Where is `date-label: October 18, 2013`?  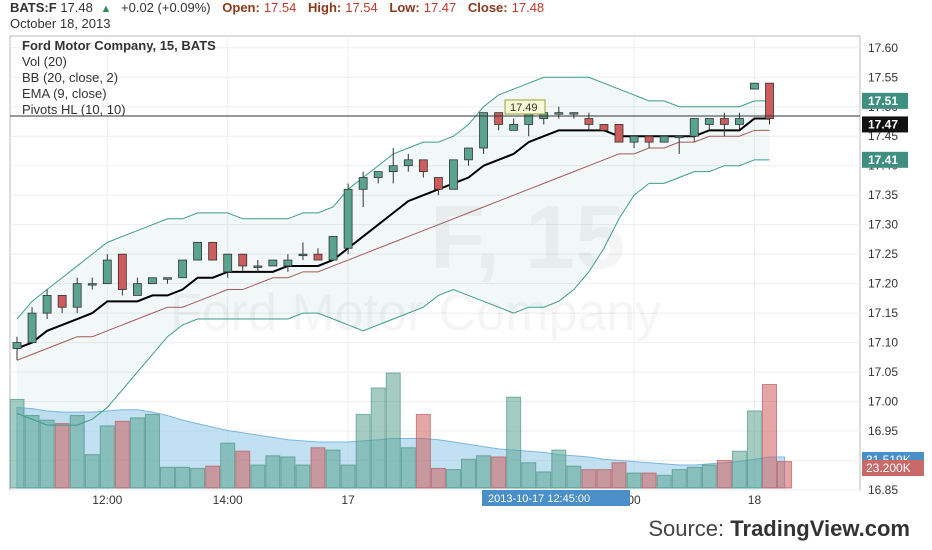
date-label: October 18, 2013 is located at coordinates (60, 23).